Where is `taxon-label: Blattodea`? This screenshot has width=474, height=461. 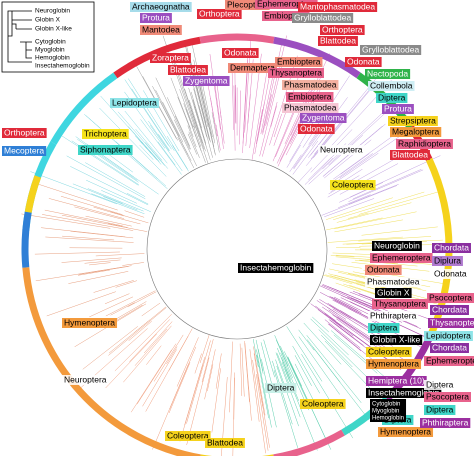 taxon-label: Blattodea is located at coordinates (338, 40).